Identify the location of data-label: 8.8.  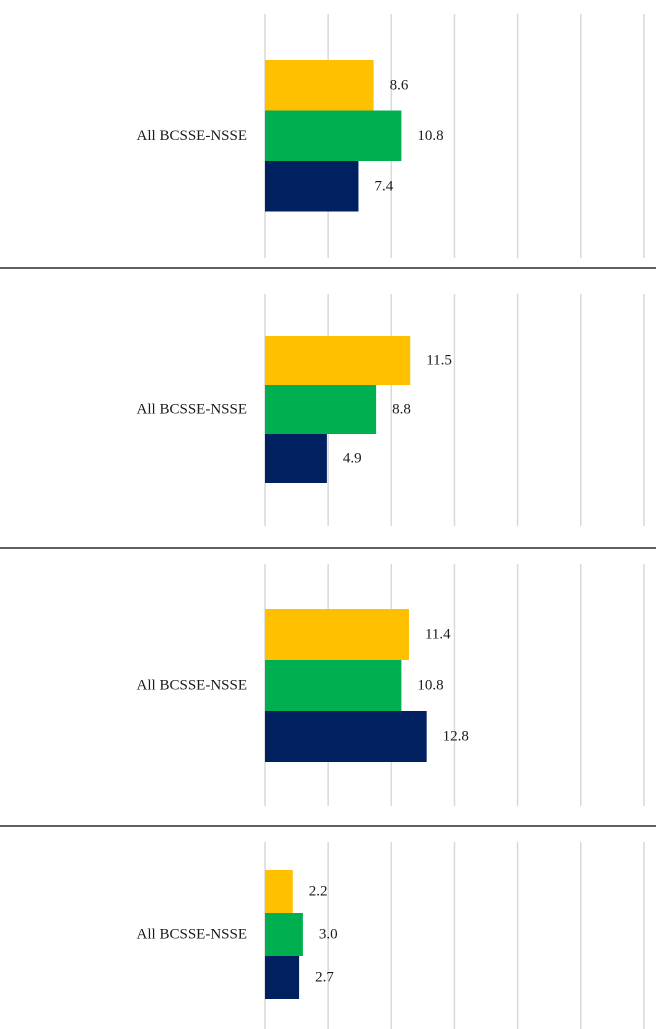
(401, 410).